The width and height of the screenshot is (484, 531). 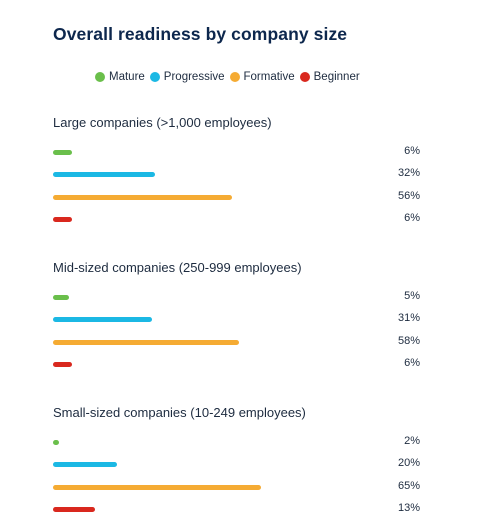 What do you see at coordinates (154, 77) in the screenshot?
I see `legend-dot-progressive` at bounding box center [154, 77].